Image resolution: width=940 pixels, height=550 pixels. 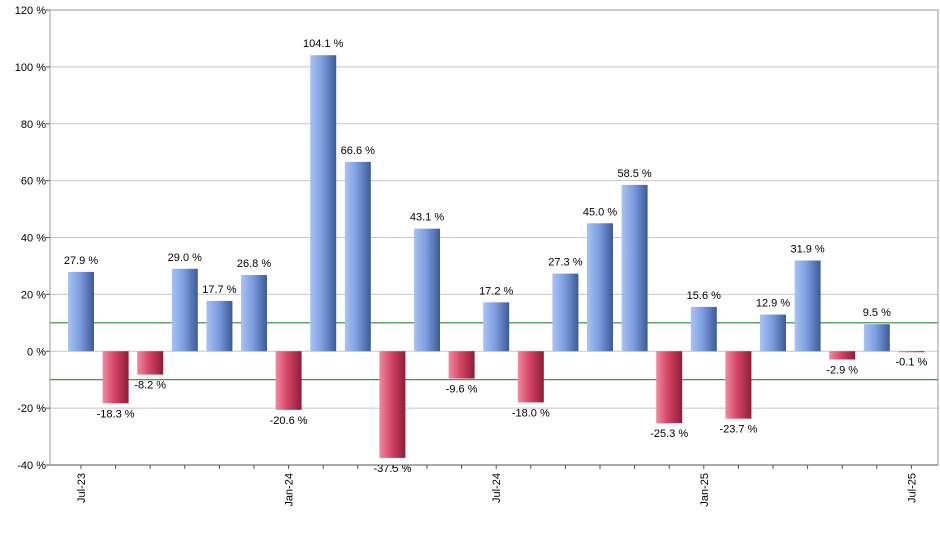 What do you see at coordinates (31, 466) in the screenshot?
I see `y-tick-label: -40 %` at bounding box center [31, 466].